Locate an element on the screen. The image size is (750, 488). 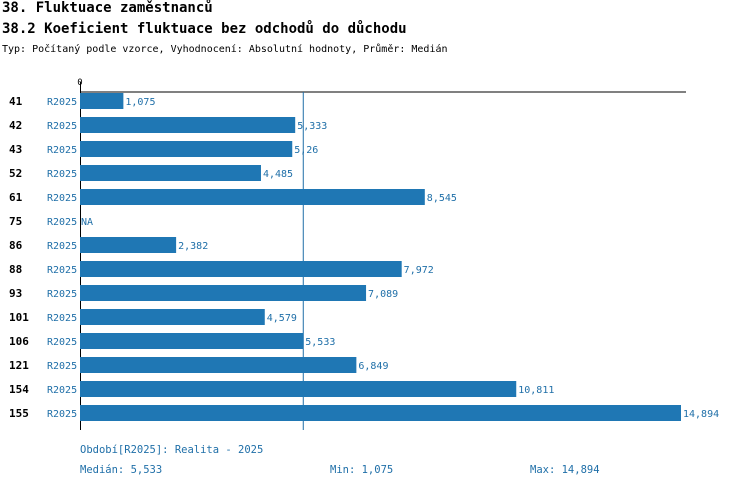
value-label: NA is located at coordinates (87, 222).